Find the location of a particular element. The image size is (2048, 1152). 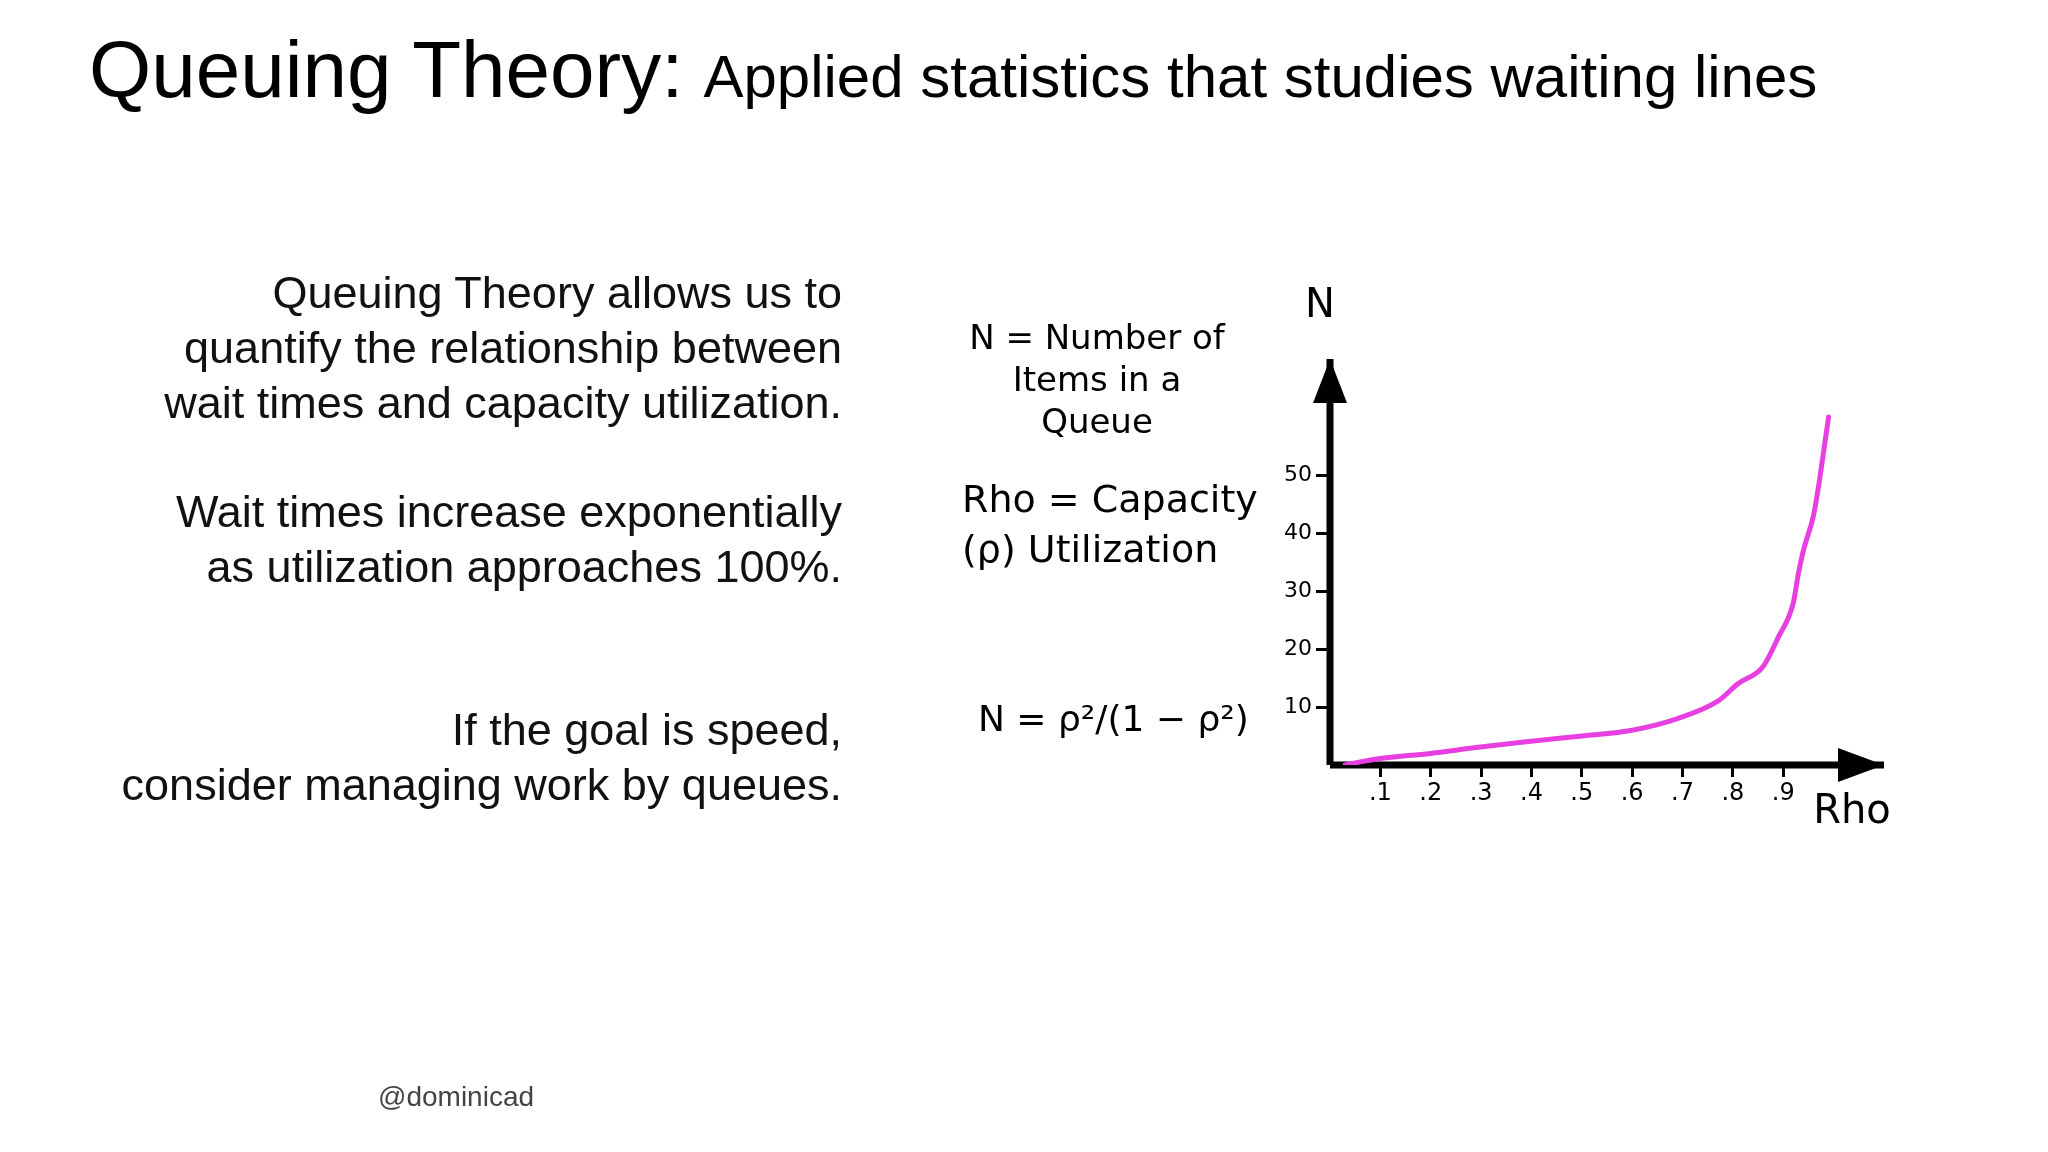

y-tick-label: 50 is located at coordinates (1298, 473).